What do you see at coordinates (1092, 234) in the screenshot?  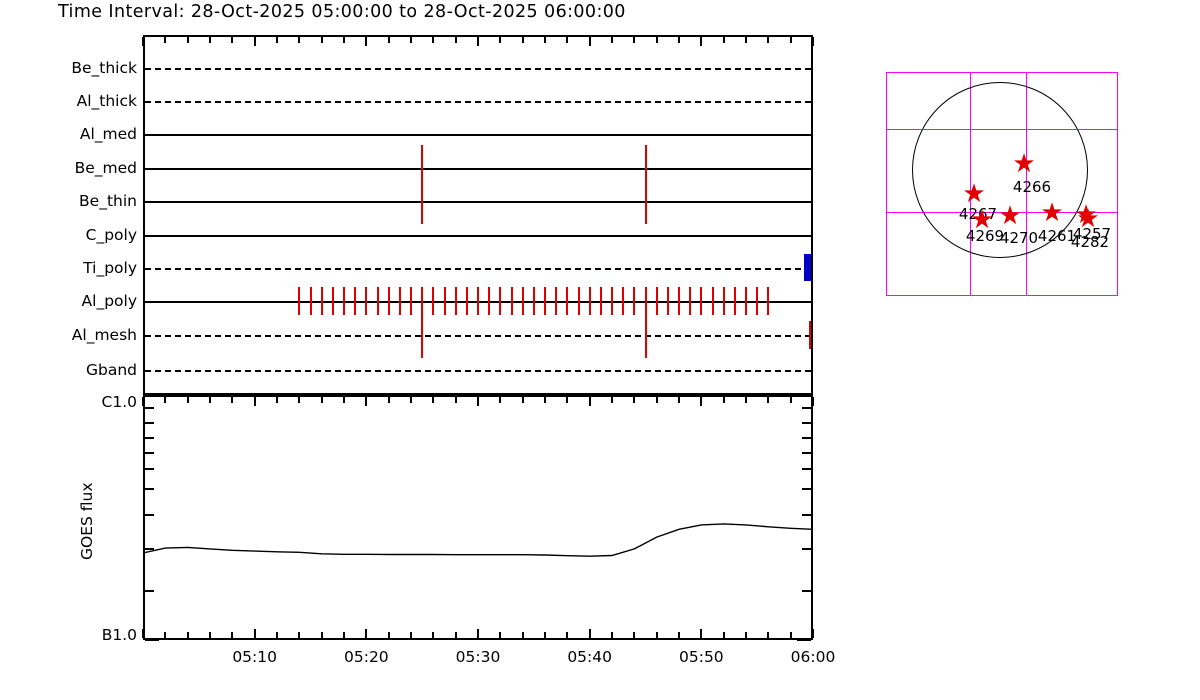 I see `active-region-label-4257: 4257` at bounding box center [1092, 234].